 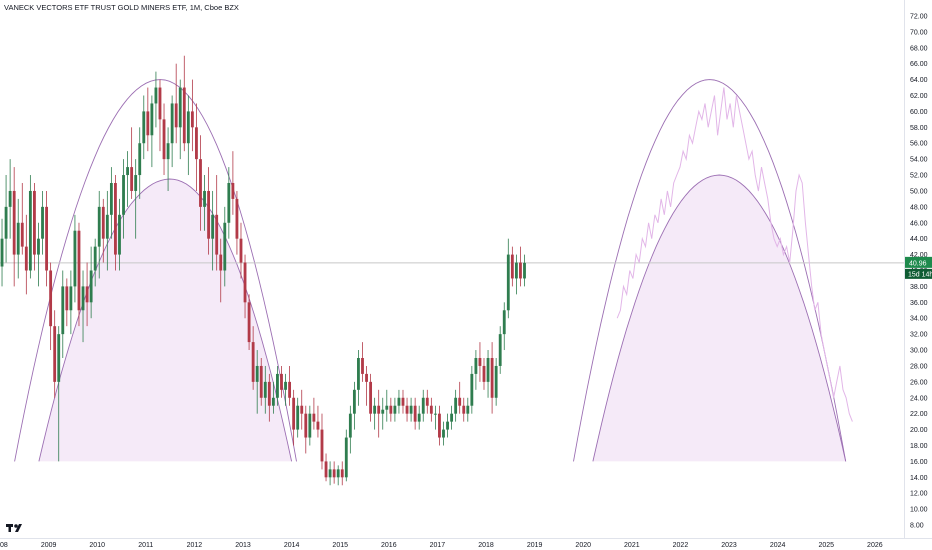 What do you see at coordinates (919, 446) in the screenshot?
I see `y-tick-label: 18.00` at bounding box center [919, 446].